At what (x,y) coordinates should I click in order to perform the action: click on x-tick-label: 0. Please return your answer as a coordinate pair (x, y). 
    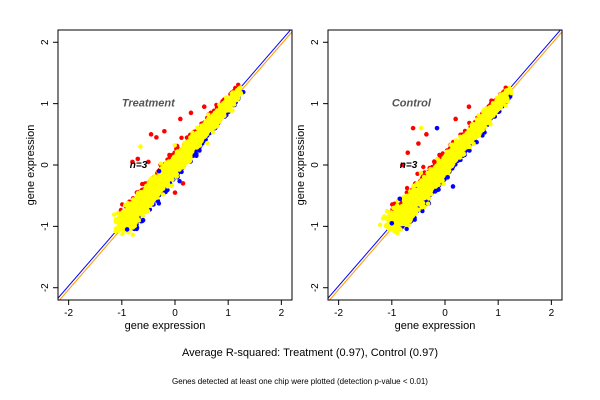
    Looking at the image, I should click on (175, 313).